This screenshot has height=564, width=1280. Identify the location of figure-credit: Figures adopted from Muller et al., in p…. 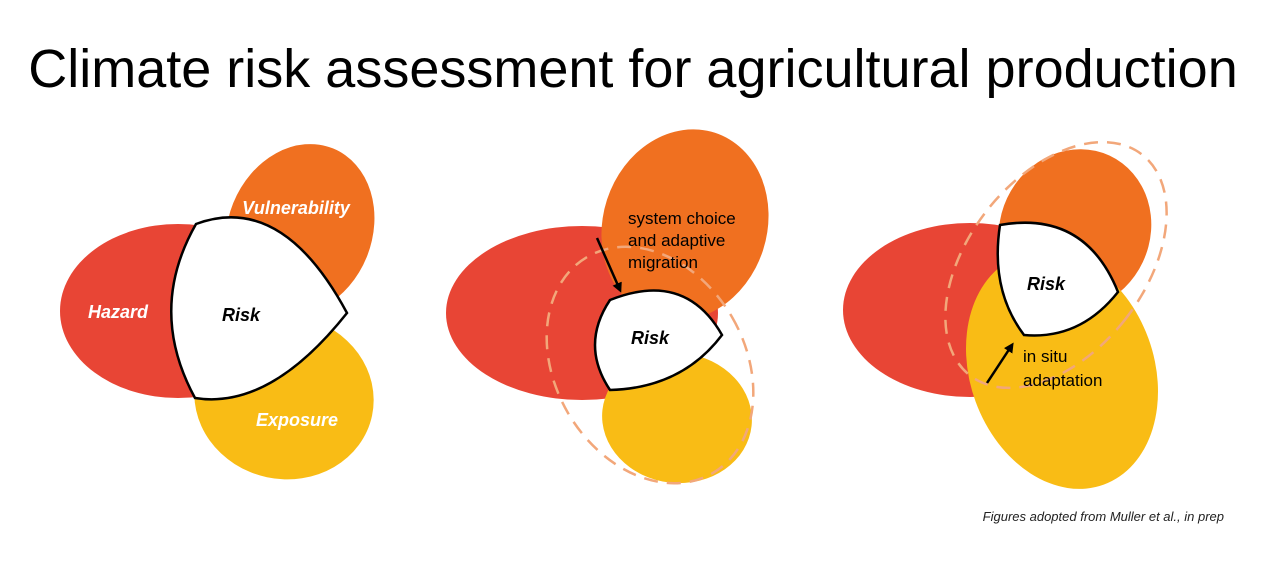
(1103, 516).